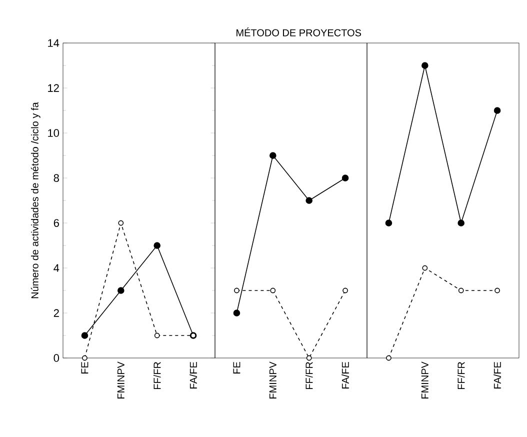  What do you see at coordinates (53, 88) in the screenshot?
I see `y-tick-label: 12` at bounding box center [53, 88].